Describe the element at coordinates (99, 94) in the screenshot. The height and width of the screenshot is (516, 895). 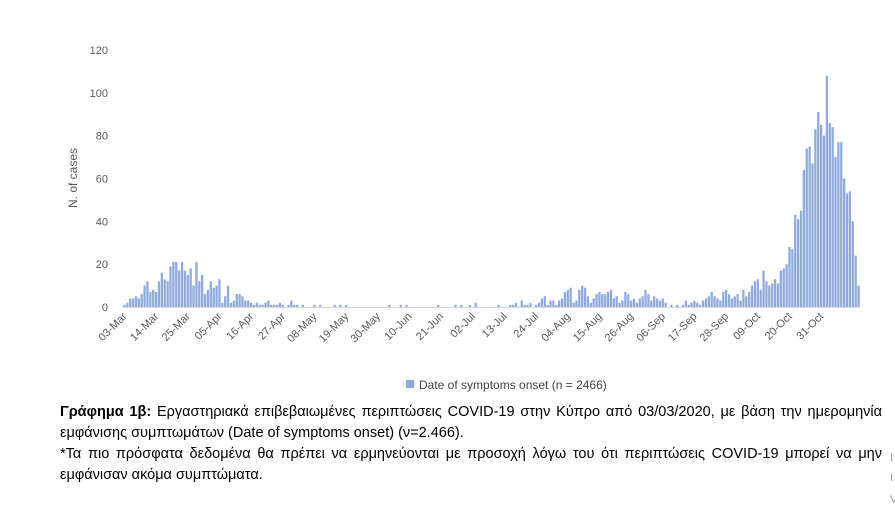
I see `y-tick-label: 100` at that location.